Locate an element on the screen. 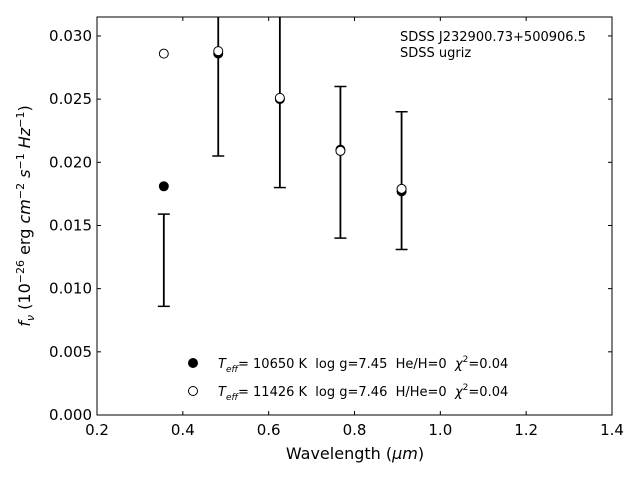 The width and height of the screenshot is (640, 480). x-tick-label: 0.8 is located at coordinates (355, 430).